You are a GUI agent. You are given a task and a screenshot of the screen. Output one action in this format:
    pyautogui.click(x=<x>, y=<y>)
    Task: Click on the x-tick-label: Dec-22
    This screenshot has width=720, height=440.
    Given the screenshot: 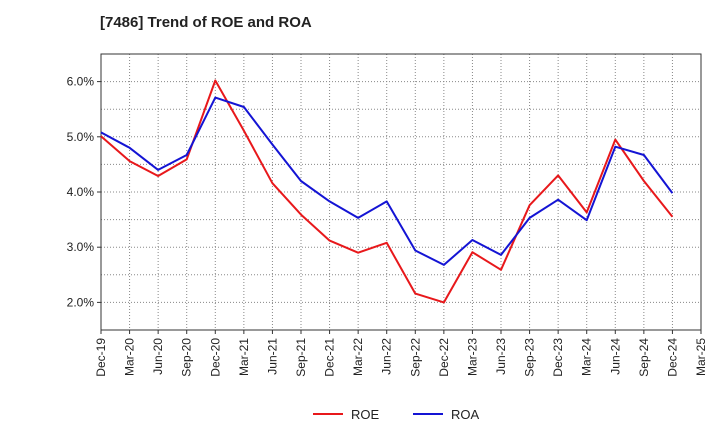 What is the action you would take?
    pyautogui.click(x=444, y=357)
    